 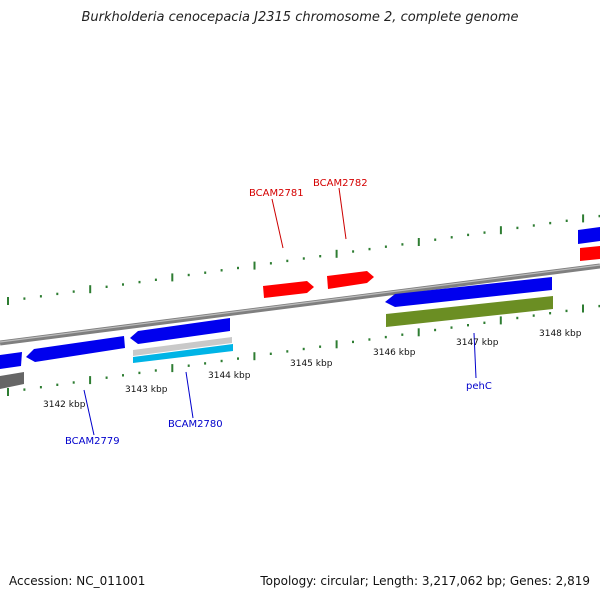 I want to click on label-bcam2780: BCAM2780, so click(x=195, y=424).